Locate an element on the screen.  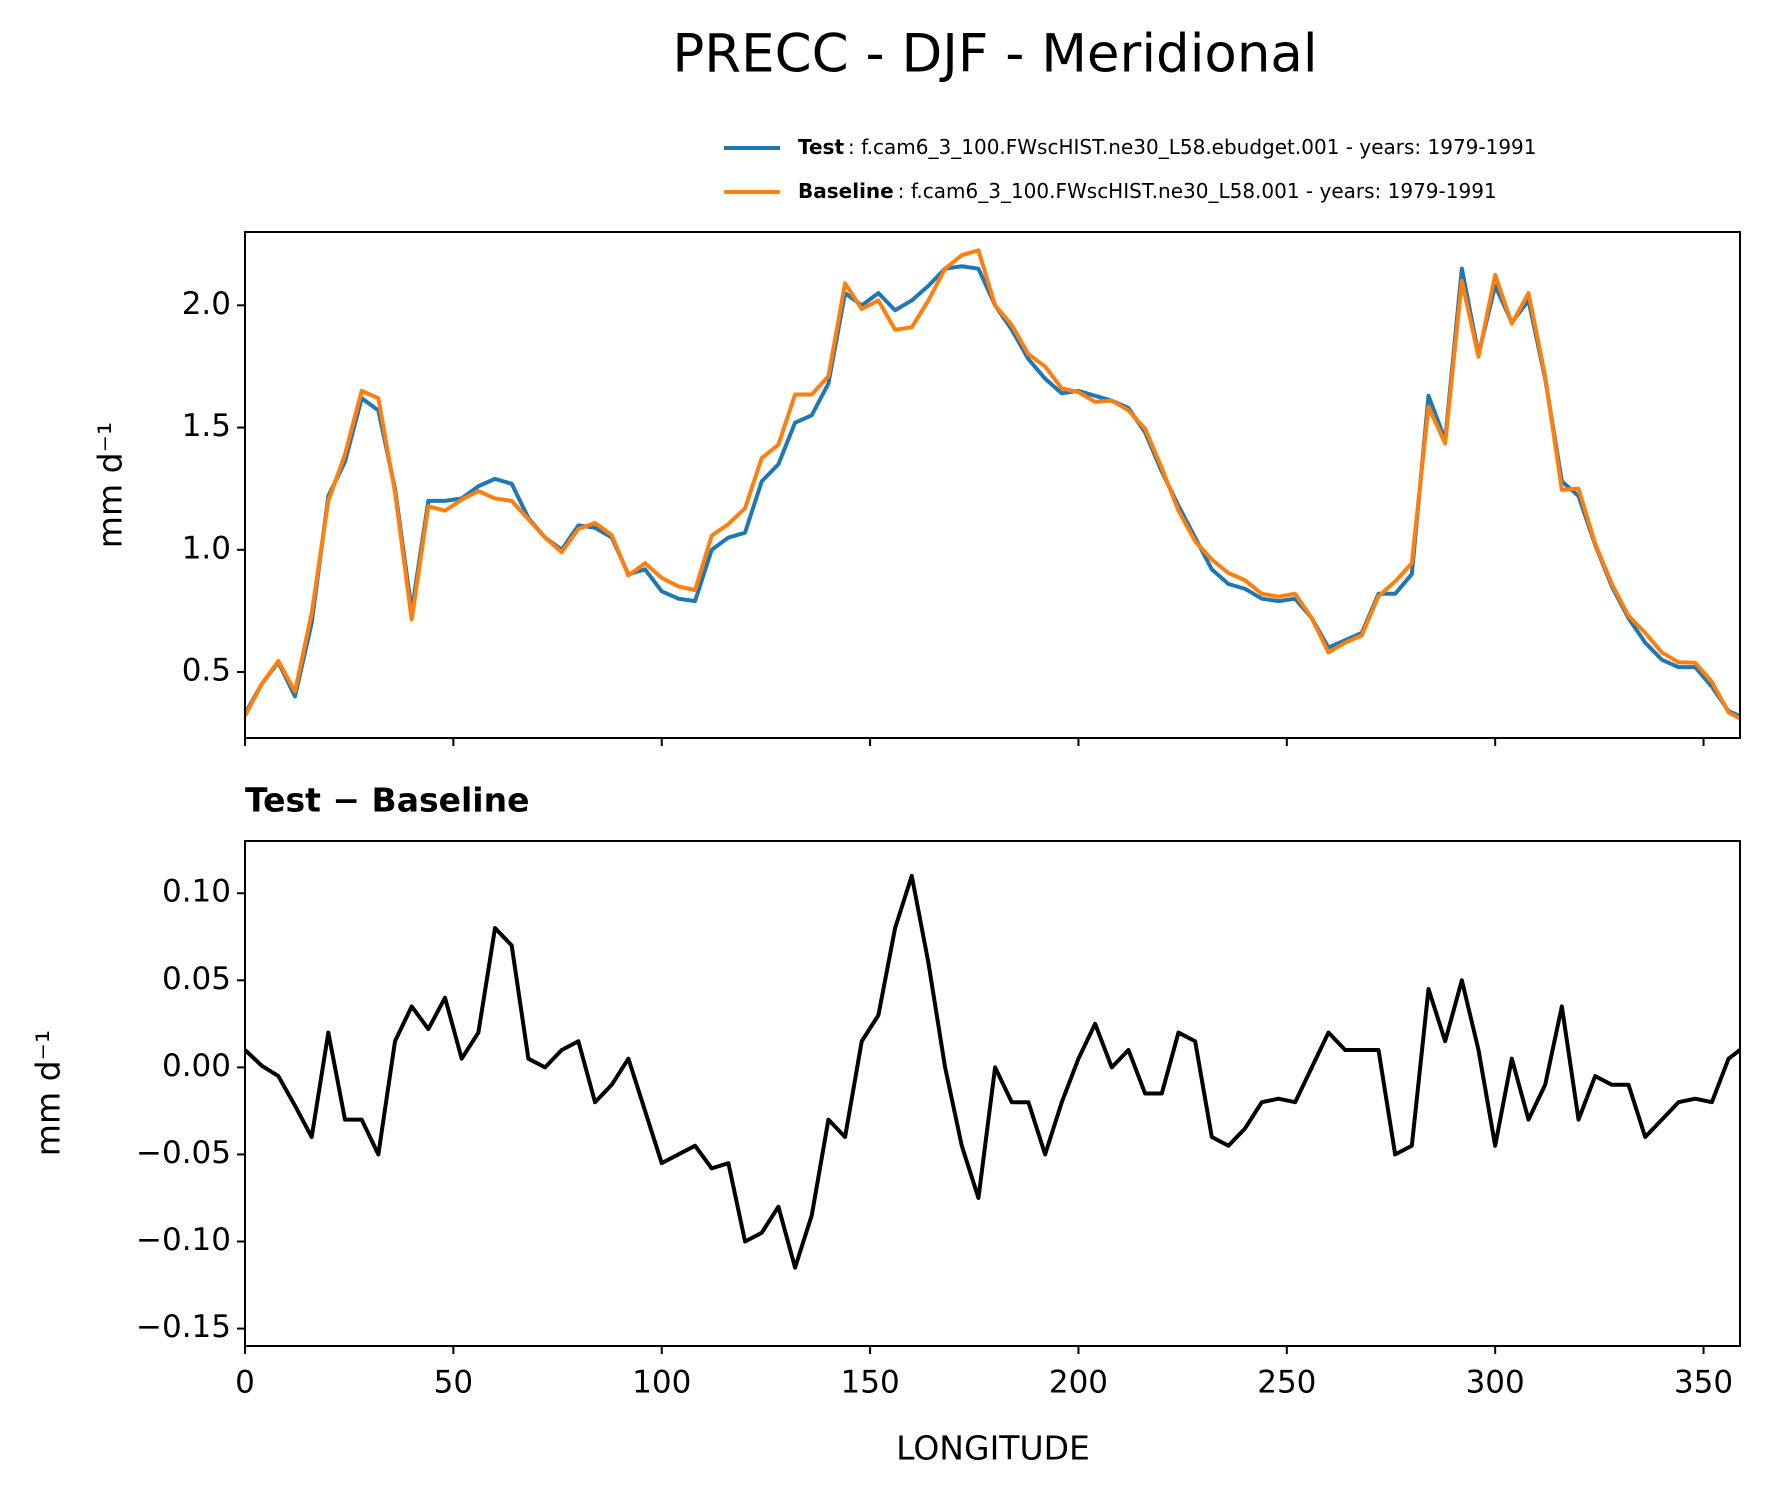
x-tick-label: 100 is located at coordinates (661, 1383).